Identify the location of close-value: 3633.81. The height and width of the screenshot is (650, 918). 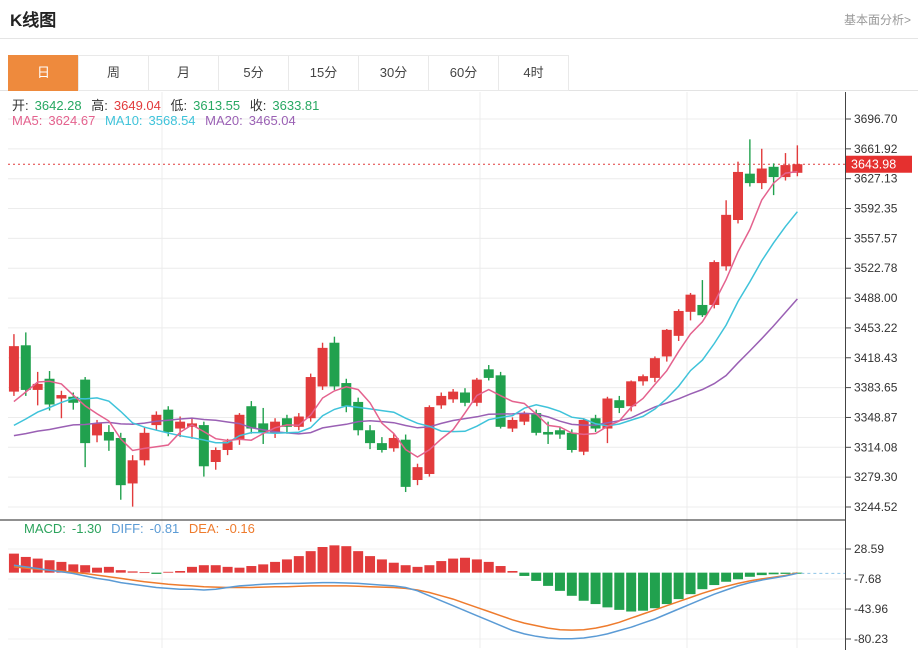
(296, 105).